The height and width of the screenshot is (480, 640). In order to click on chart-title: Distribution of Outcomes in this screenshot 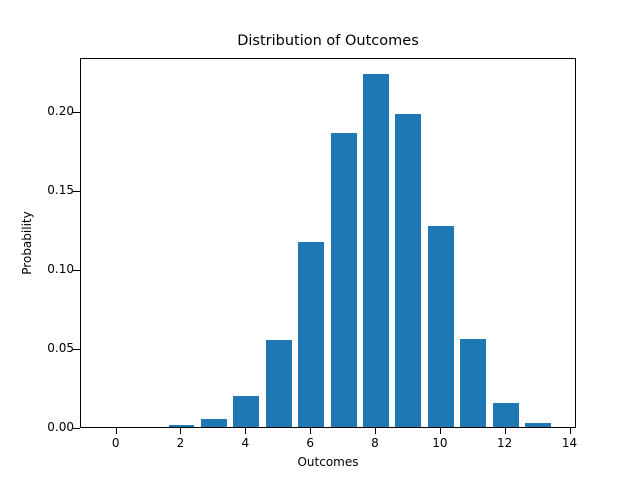, I will do `click(328, 41)`.